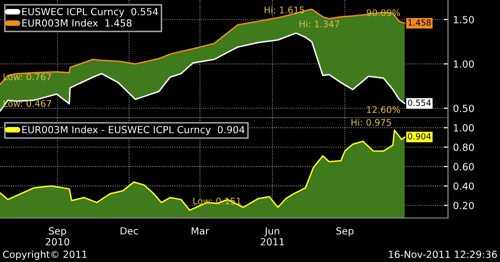  What do you see at coordinates (45, 255) in the screenshot?
I see `text: Copyright© 2011` at bounding box center [45, 255].